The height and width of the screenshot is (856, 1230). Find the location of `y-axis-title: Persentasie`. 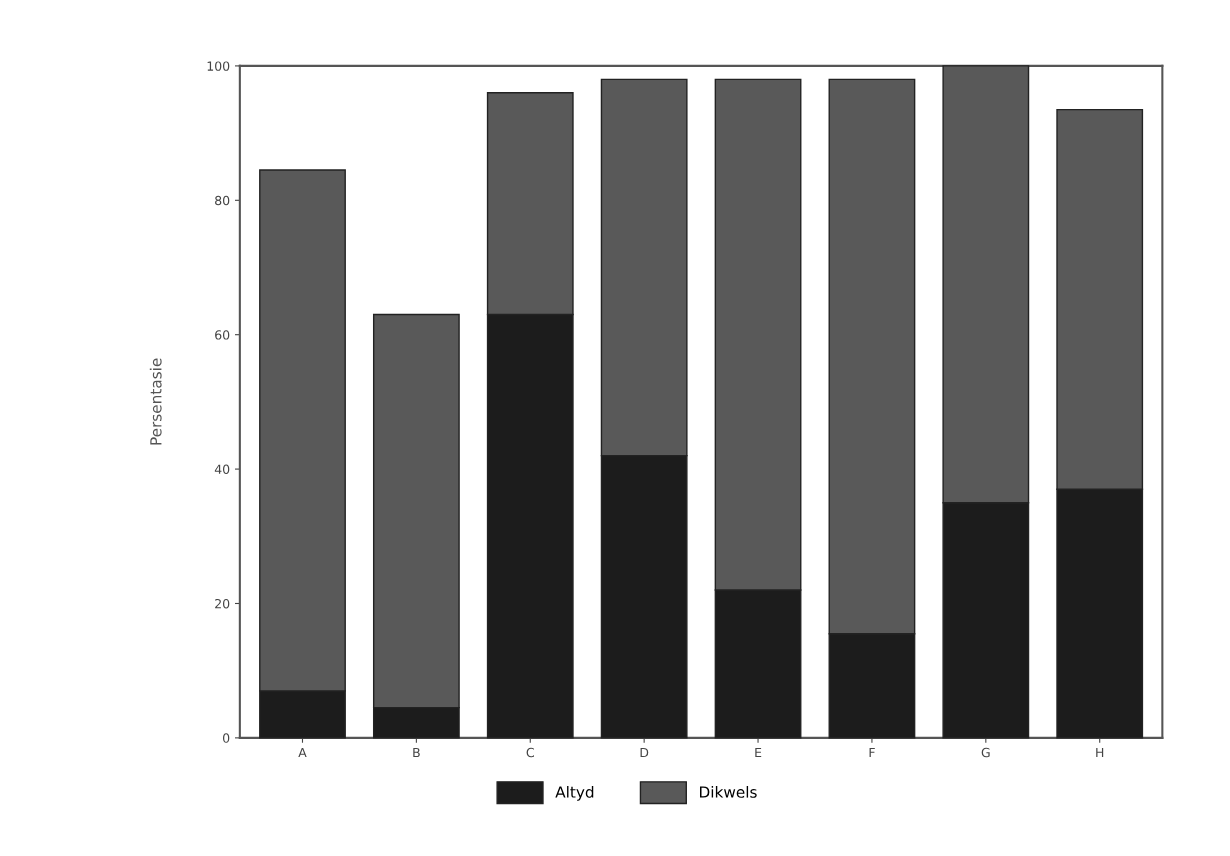

y-axis-title: Persentasie is located at coordinates (155, 401).